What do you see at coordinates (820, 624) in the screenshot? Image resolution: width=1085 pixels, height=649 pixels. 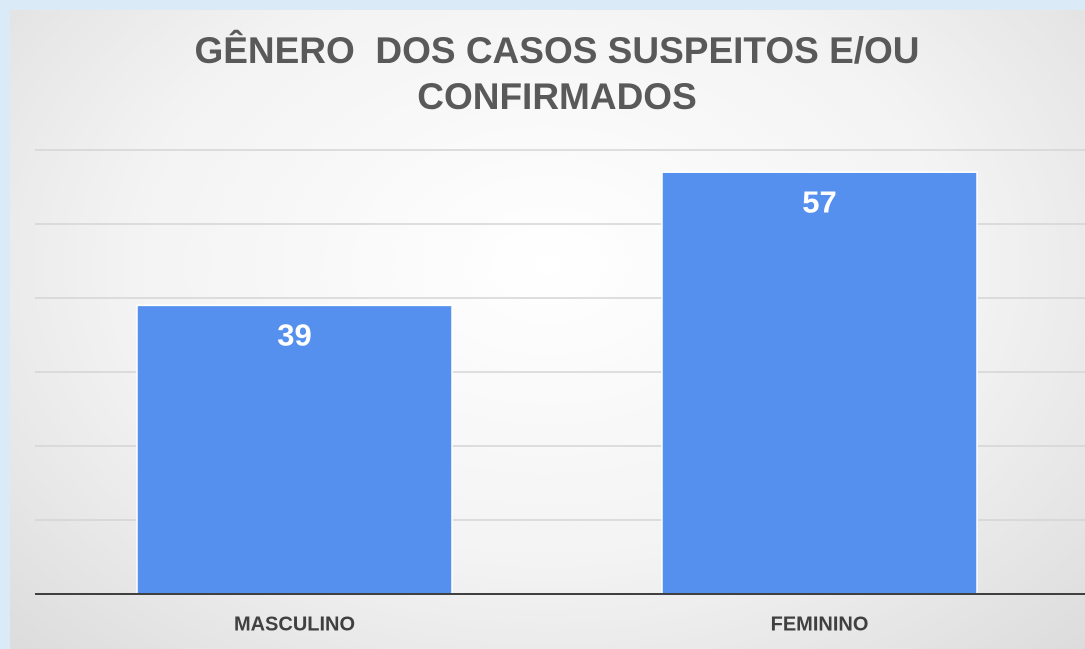 I see `x-tick-label: FEMININO` at bounding box center [820, 624].